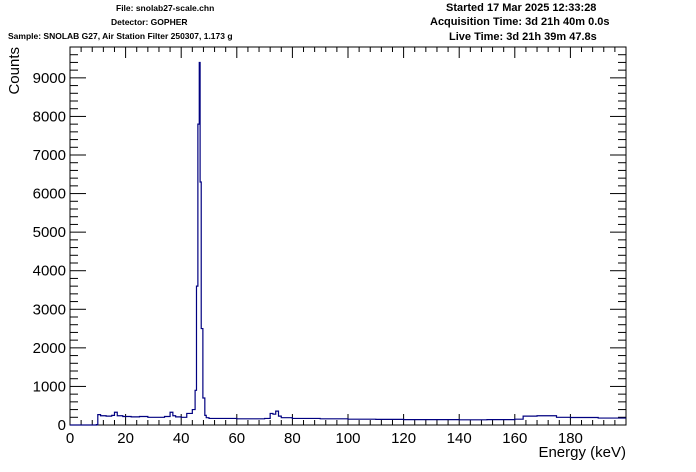 This screenshot has height=472, width=696. Describe the element at coordinates (459, 438) in the screenshot. I see `x-tick-label: 140` at that location.